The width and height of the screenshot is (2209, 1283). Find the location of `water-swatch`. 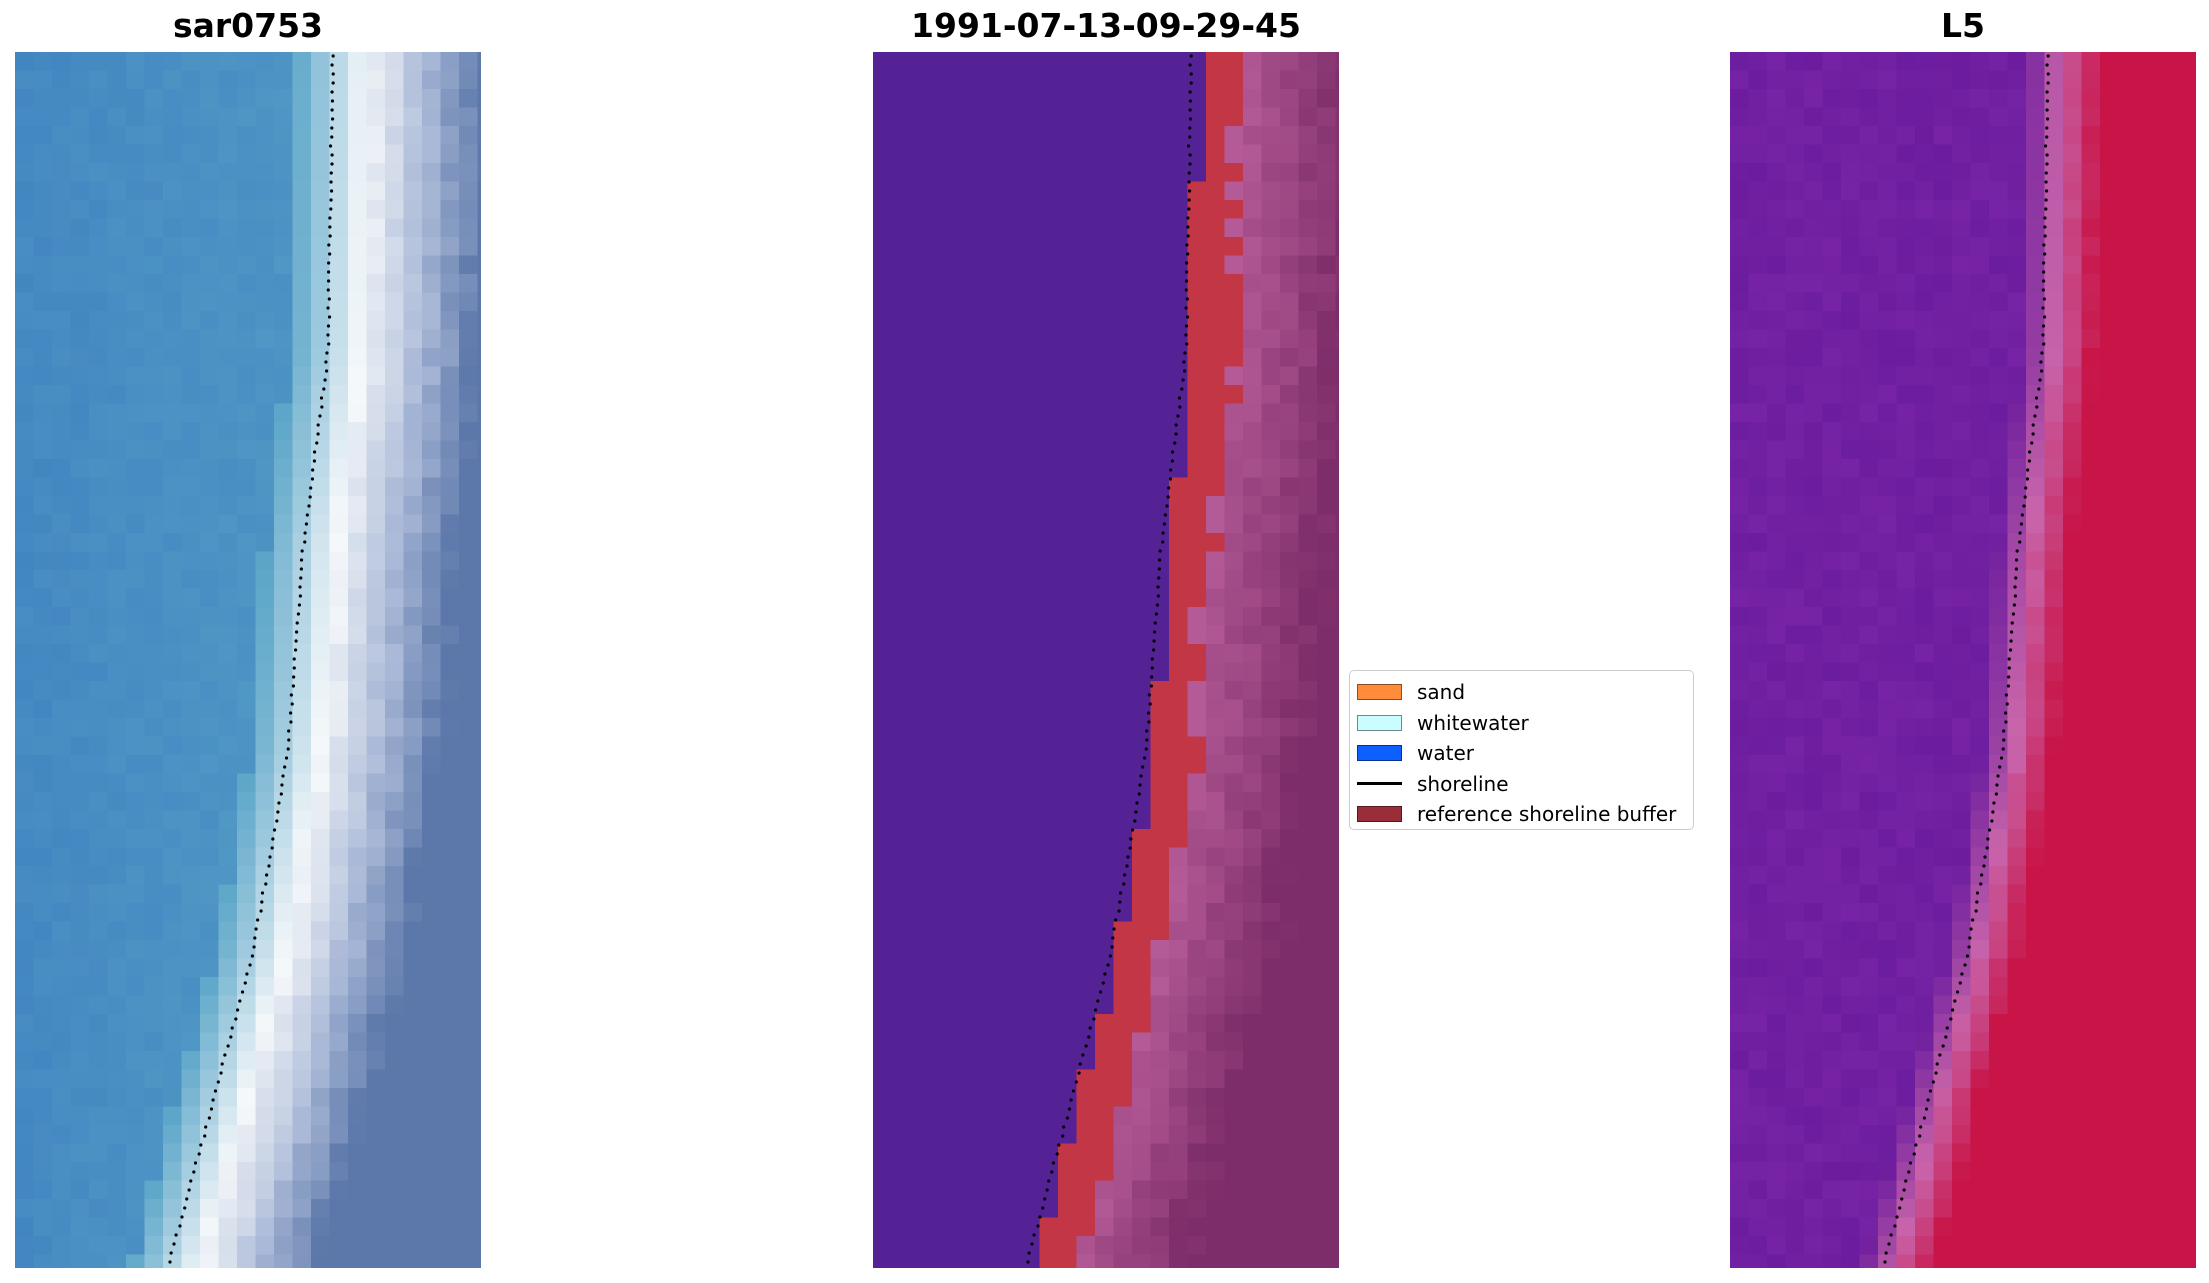

water-swatch is located at coordinates (1379, 753).